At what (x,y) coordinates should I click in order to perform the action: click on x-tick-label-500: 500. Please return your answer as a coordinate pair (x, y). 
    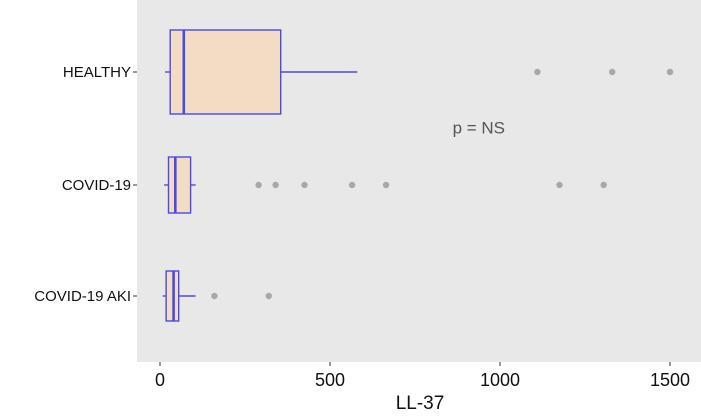
    Looking at the image, I should click on (330, 380).